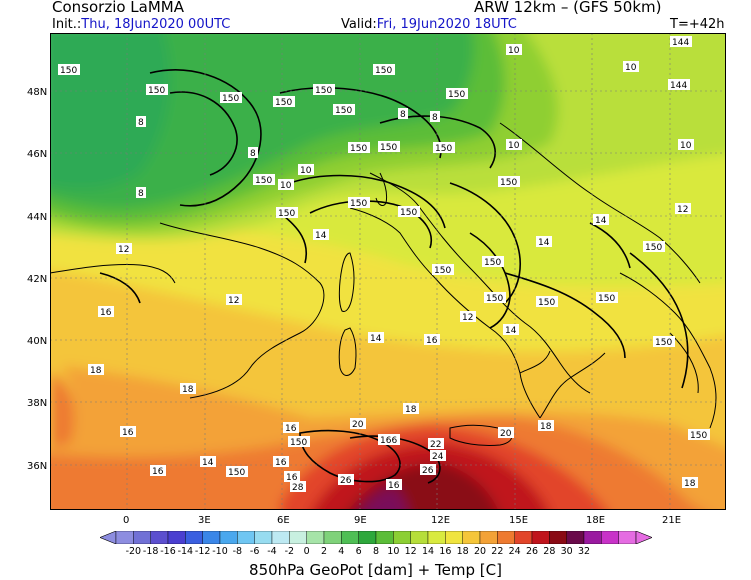  I want to click on map-label: 10, so click(514, 50).